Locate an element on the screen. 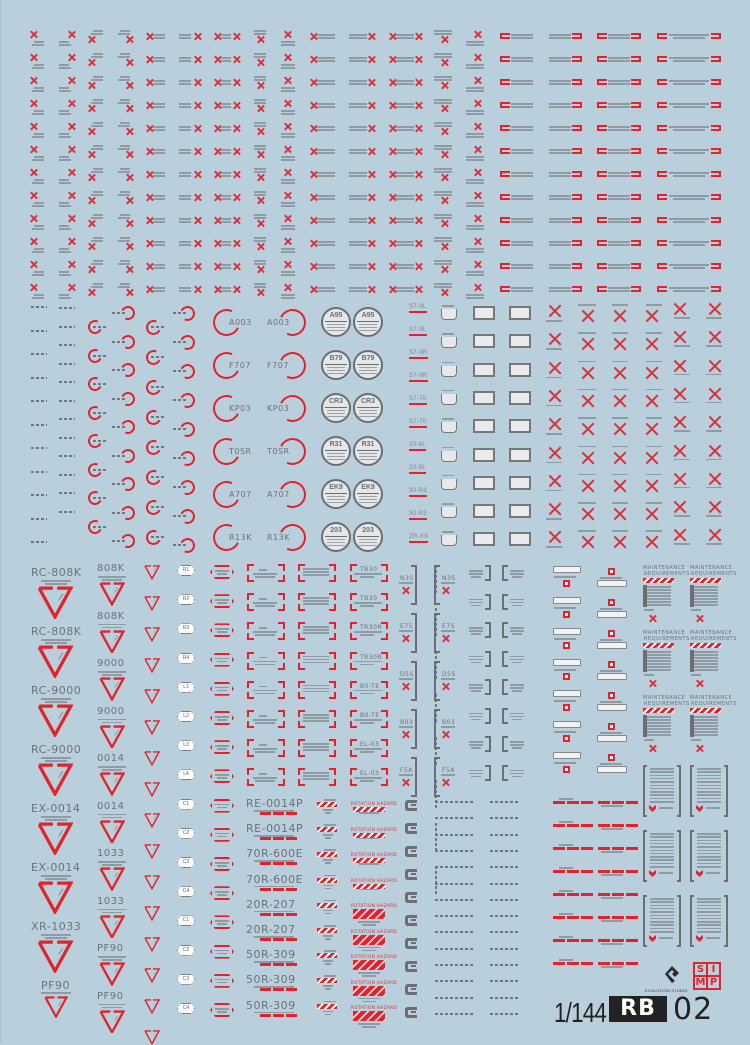  ring-code: A707 is located at coordinates (240, 494).